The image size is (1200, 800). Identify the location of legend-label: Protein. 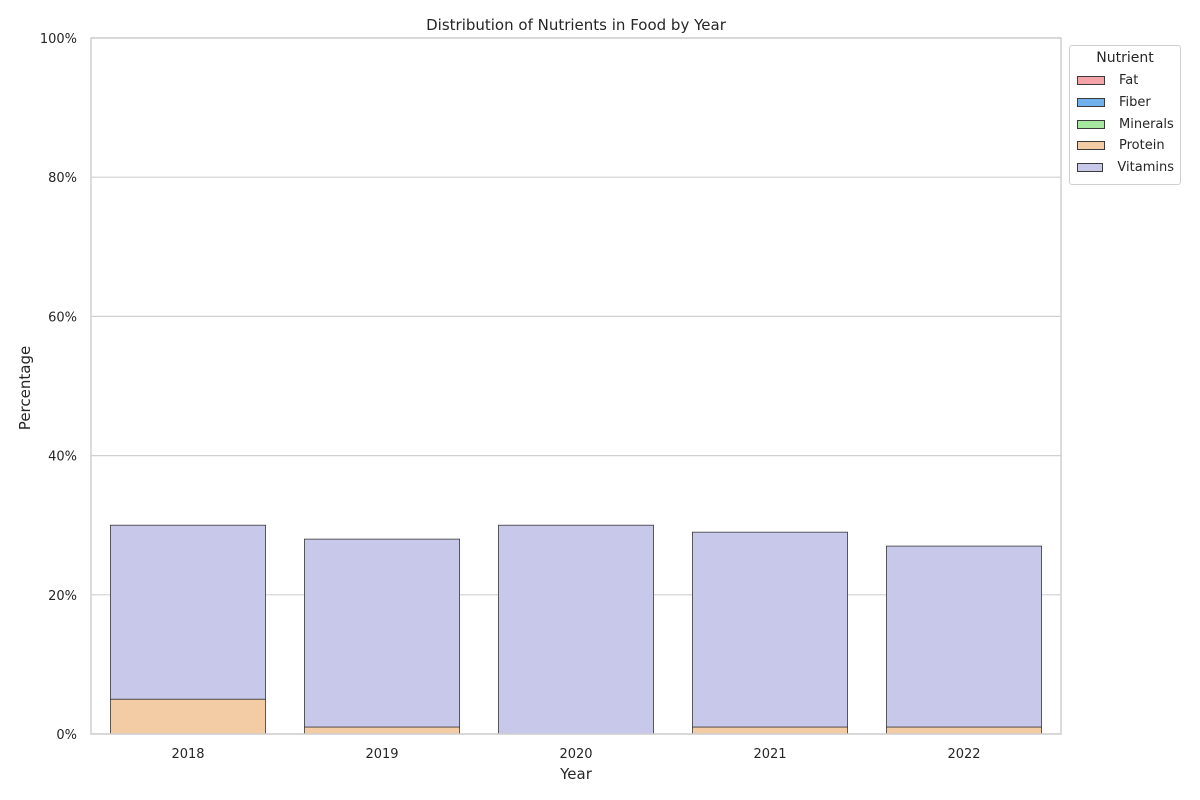
(1142, 146).